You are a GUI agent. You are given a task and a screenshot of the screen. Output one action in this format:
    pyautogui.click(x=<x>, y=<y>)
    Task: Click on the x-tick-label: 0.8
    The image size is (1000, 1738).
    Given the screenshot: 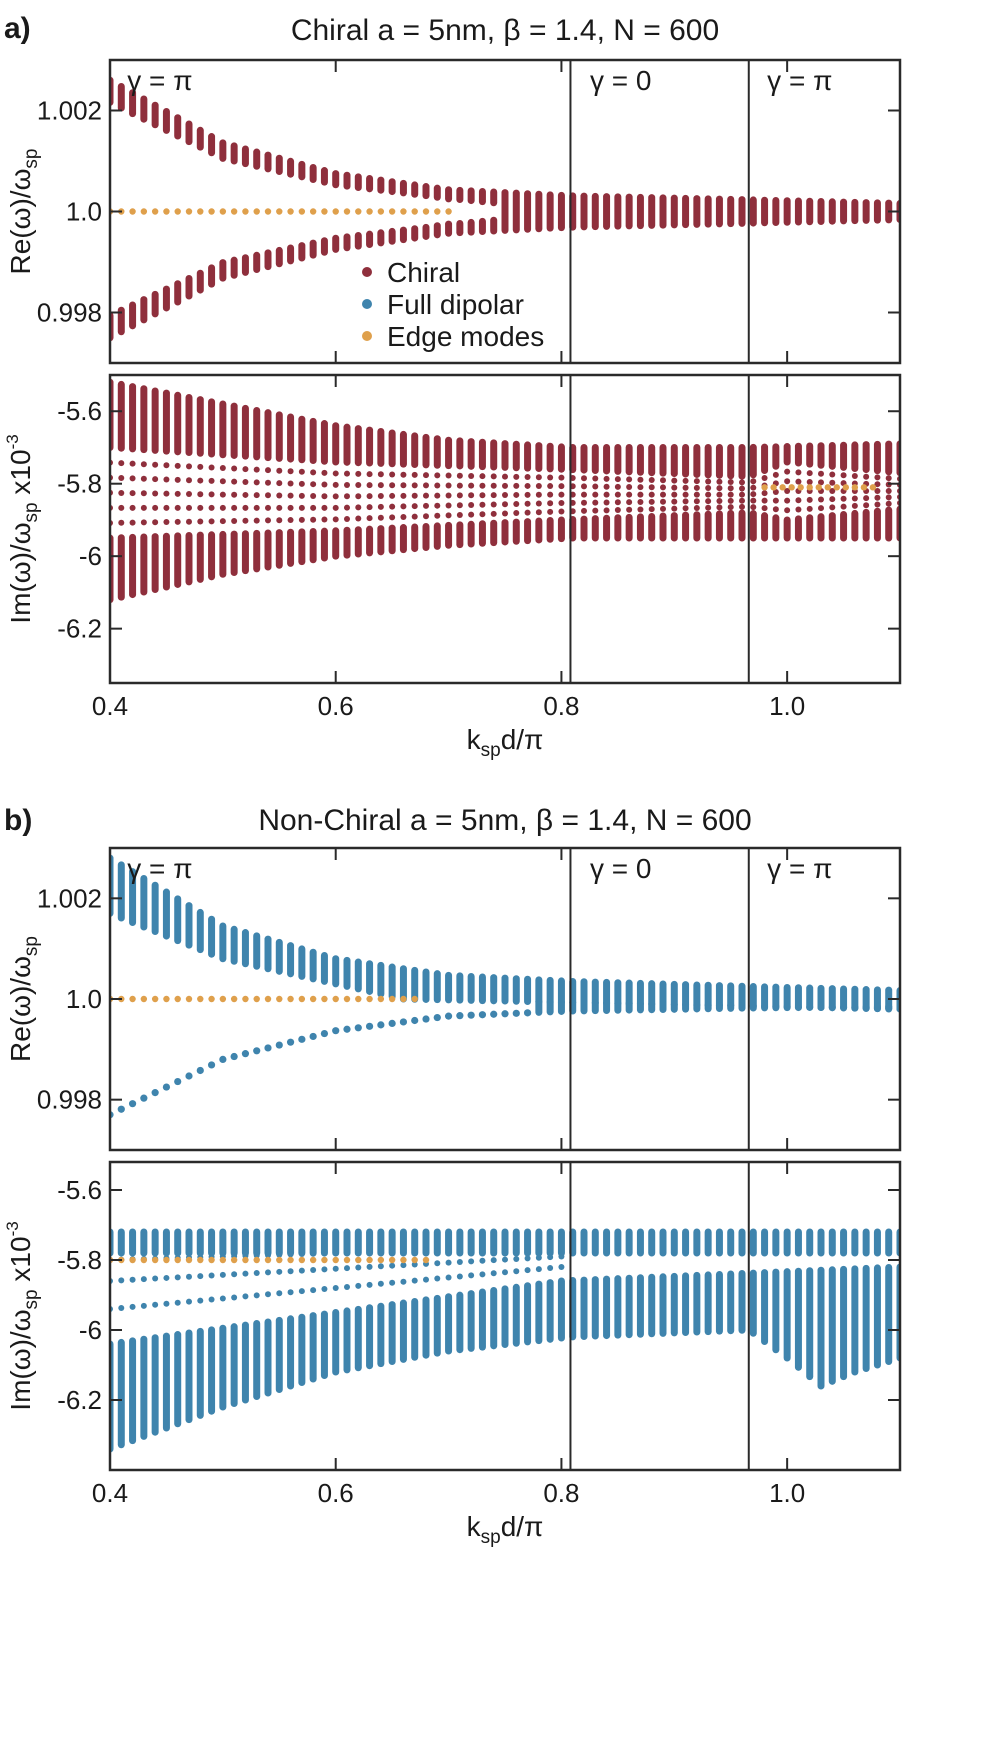 What is the action you would take?
    pyautogui.click(x=561, y=1493)
    